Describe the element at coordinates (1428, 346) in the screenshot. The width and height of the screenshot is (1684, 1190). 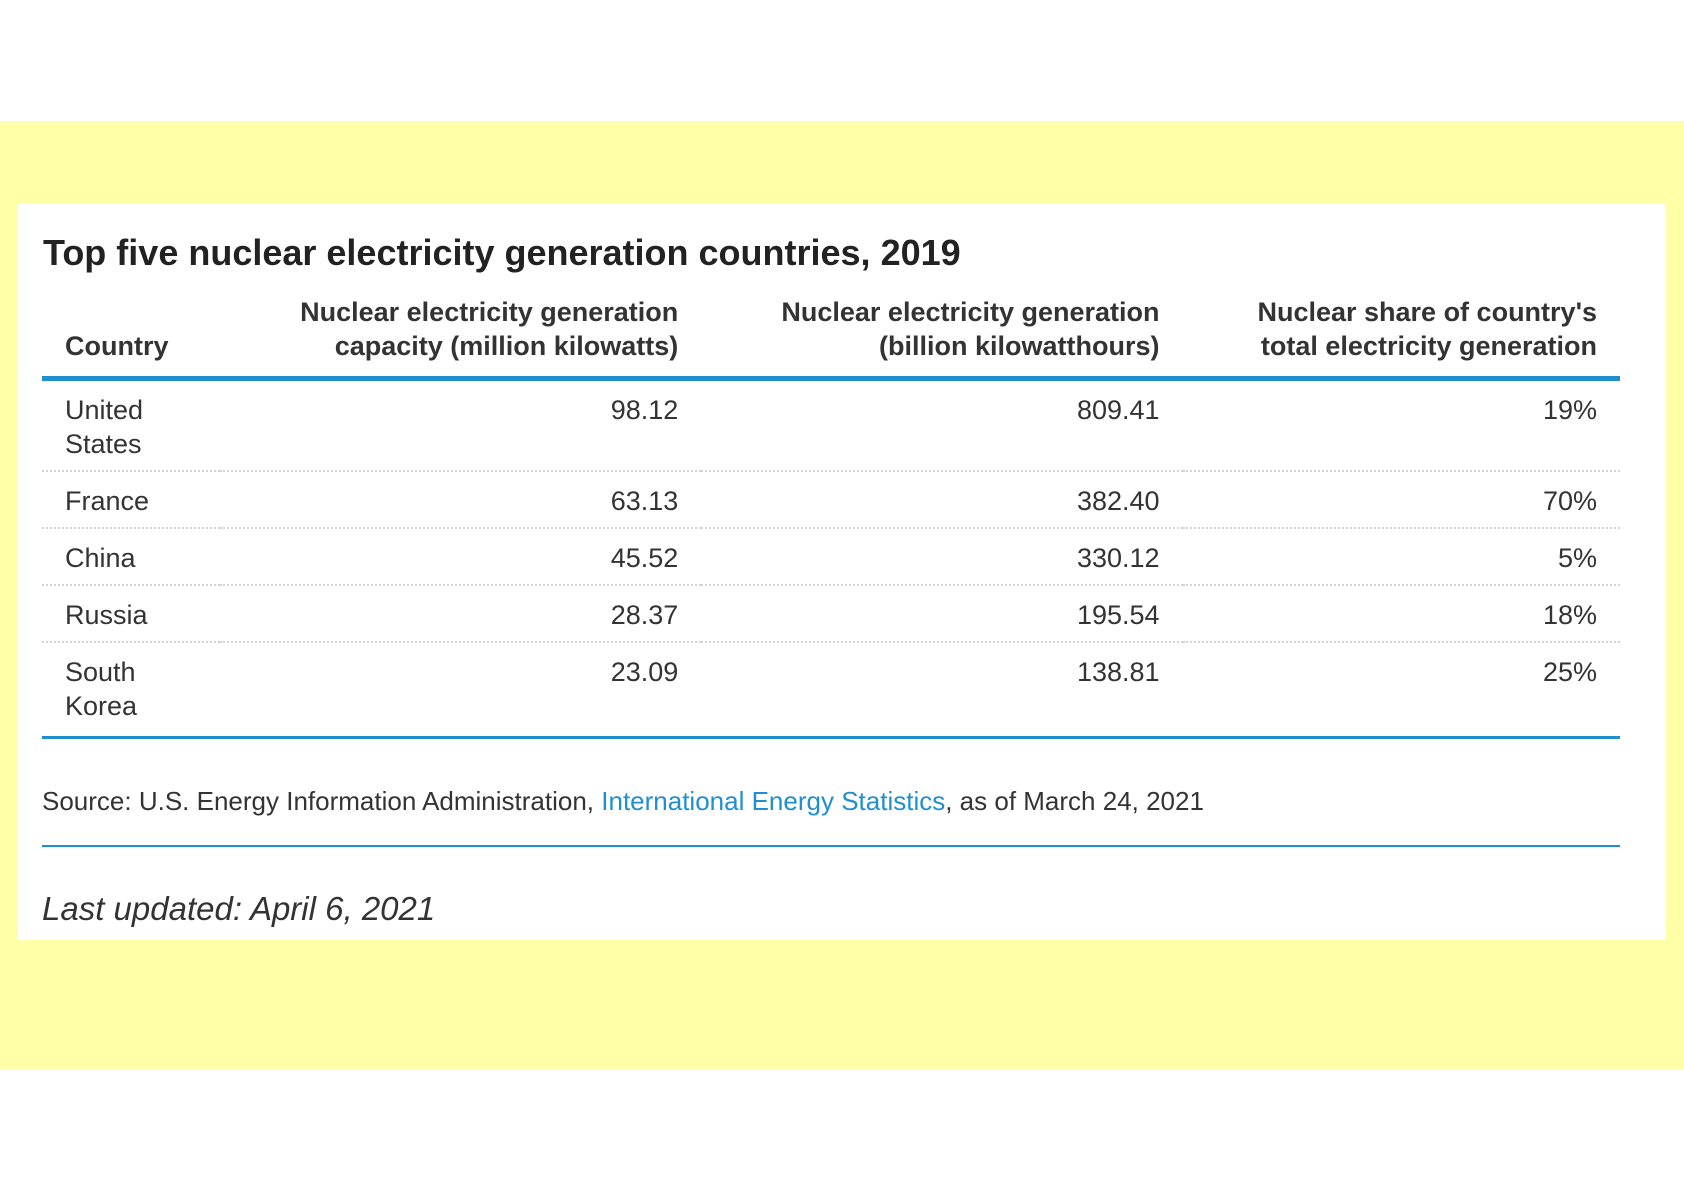
I see `header-share-line2: total electricity generation` at that location.